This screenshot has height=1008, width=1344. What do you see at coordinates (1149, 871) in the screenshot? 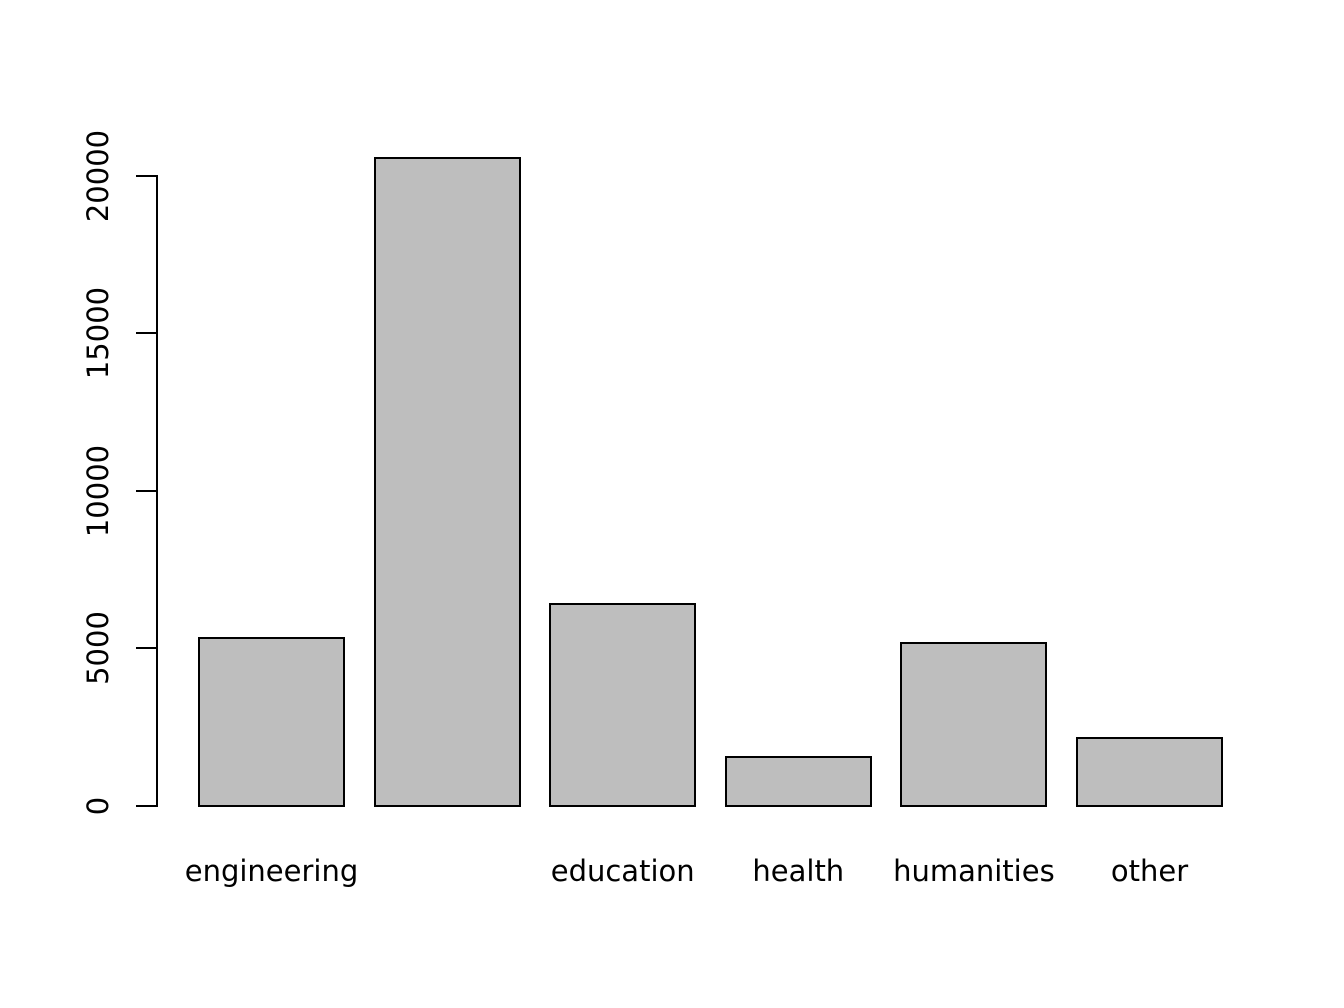
I see `x-axis-label: other` at bounding box center [1149, 871].